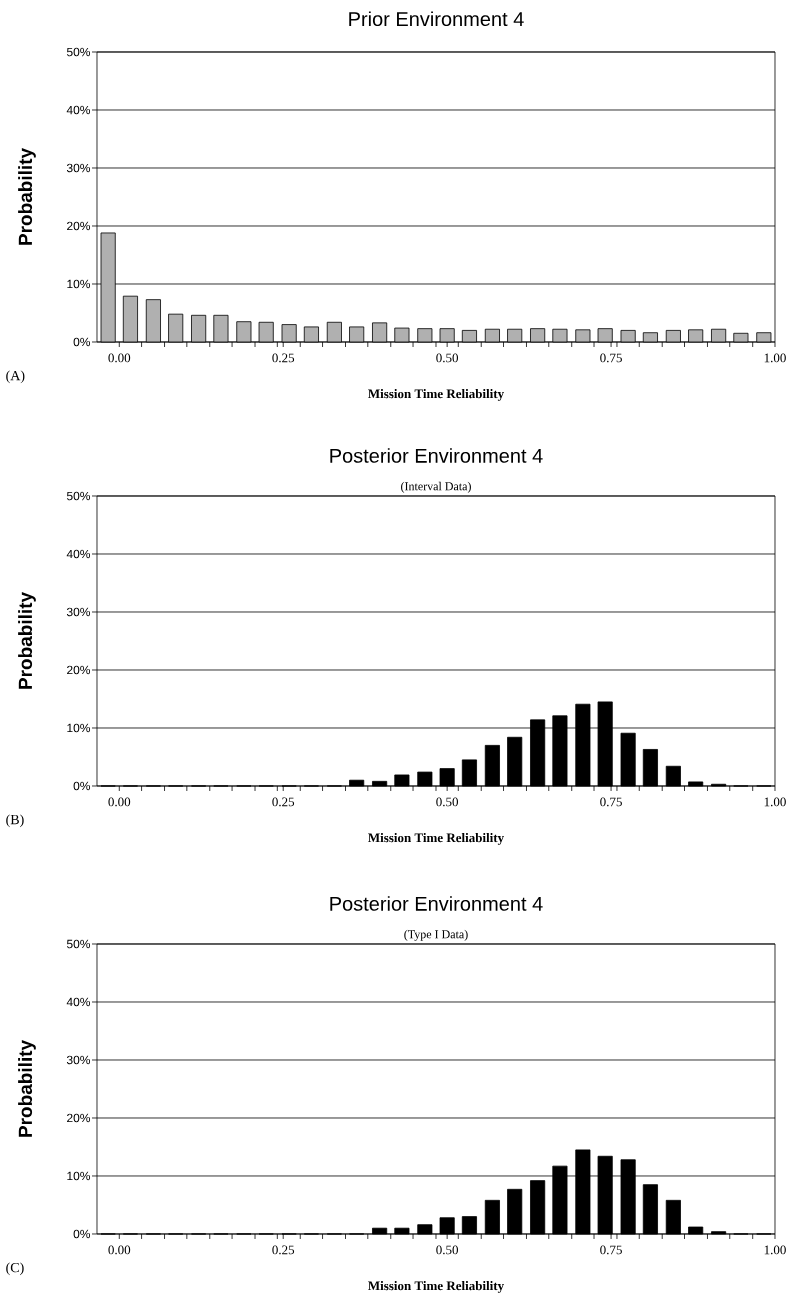 This screenshot has height=1299, width=806. What do you see at coordinates (436, 19) in the screenshot?
I see `chart-title: Prior Environment 4` at bounding box center [436, 19].